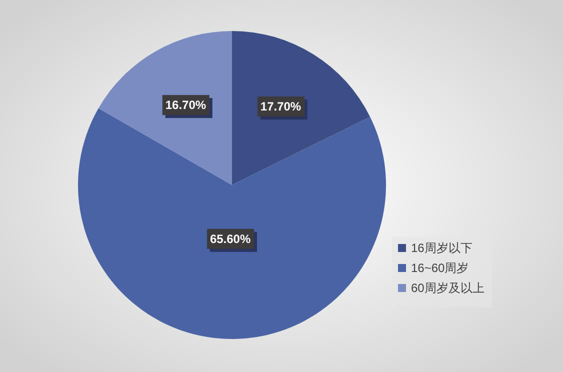 The image size is (563, 372). Describe the element at coordinates (281, 107) in the screenshot. I see `data-label: 17.70%` at that location.